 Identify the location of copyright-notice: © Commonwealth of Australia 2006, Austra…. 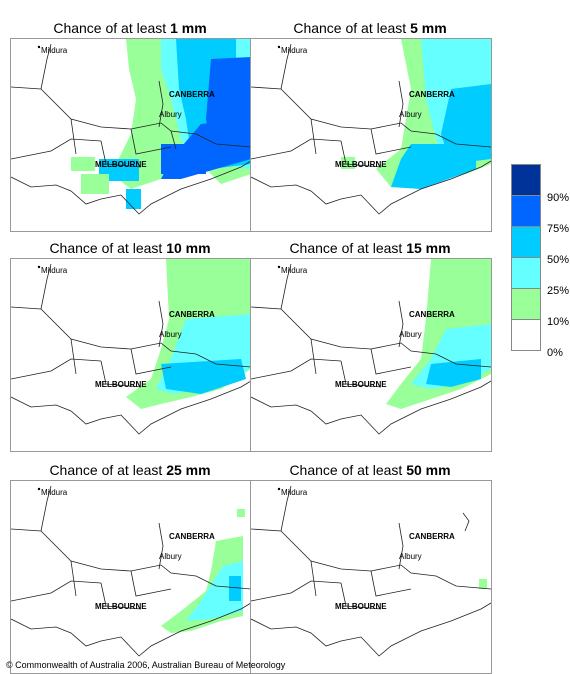
(146, 665).